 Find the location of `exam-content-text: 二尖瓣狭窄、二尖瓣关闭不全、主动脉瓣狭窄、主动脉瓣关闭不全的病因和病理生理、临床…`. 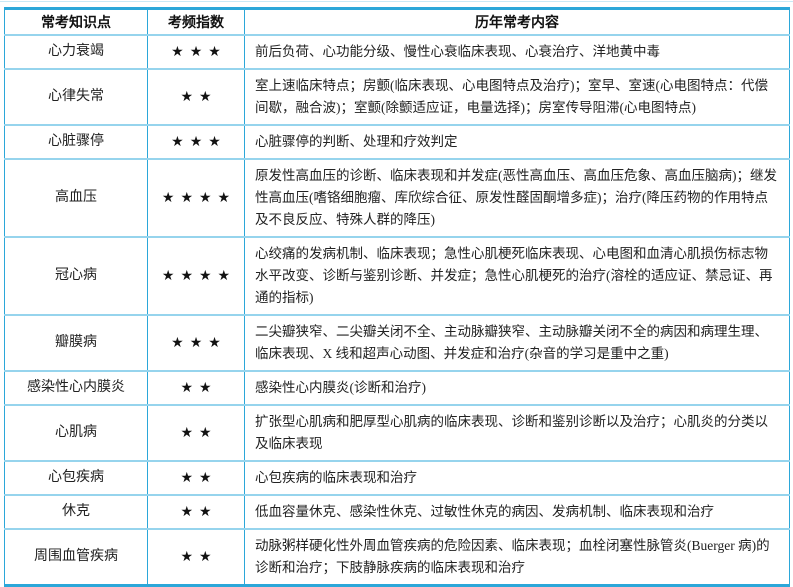

exam-content-text: 二尖瓣狭窄、二尖瓣关闭不全、主动脉瓣狭窄、主动脉瓣关闭不全的病因和病理生理、临床… is located at coordinates (511, 342).